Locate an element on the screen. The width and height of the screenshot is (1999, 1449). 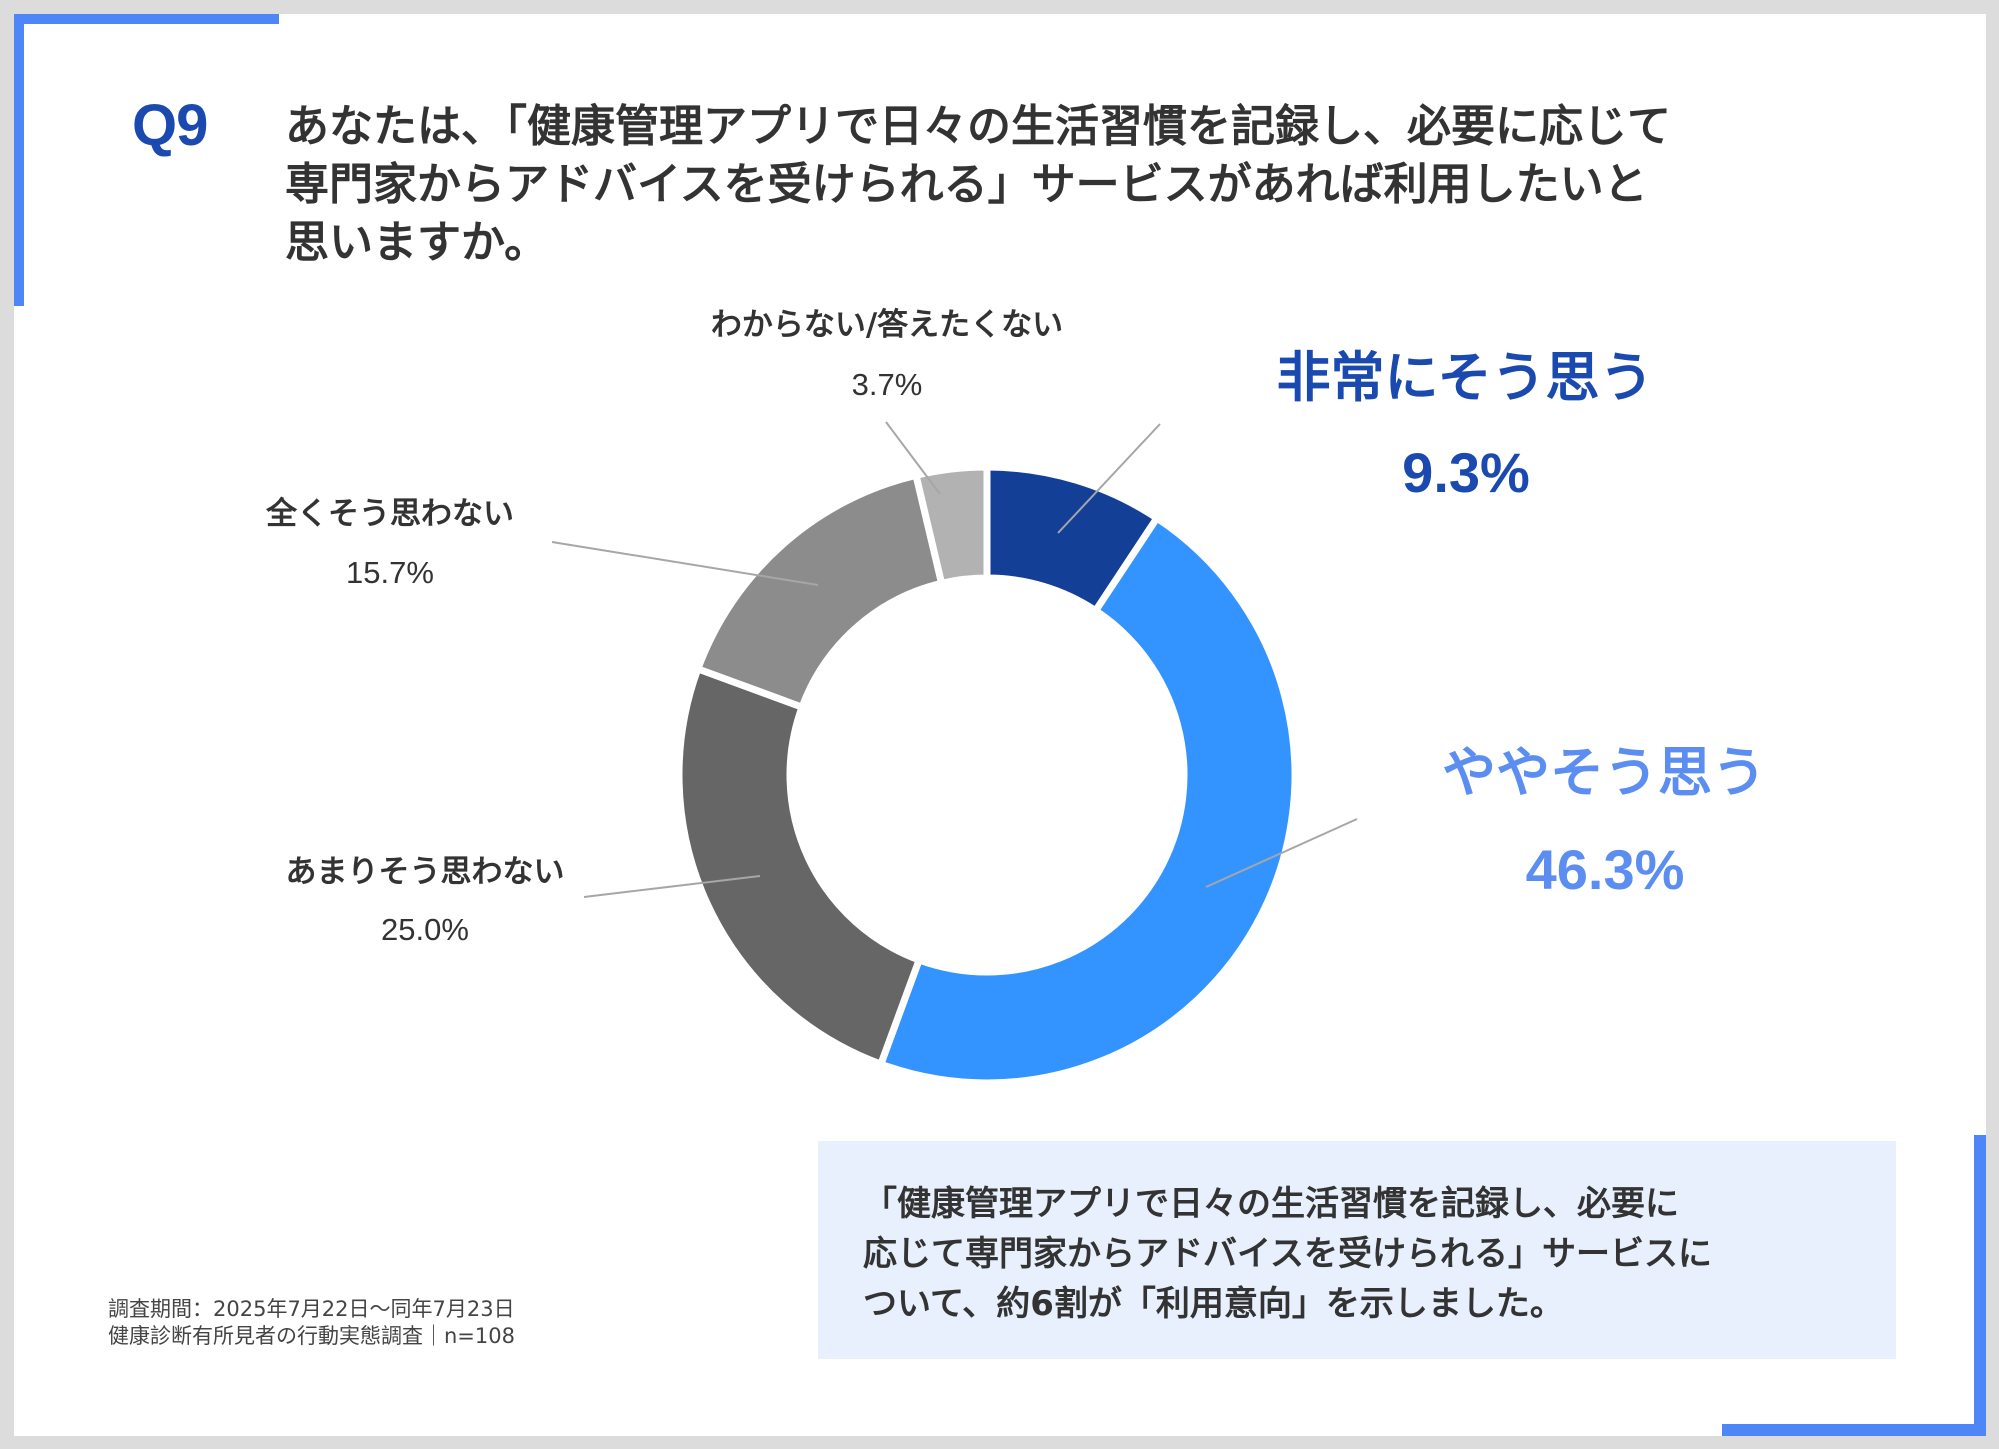
accent-bar-bottom-right-vertical is located at coordinates (1980, 1285).